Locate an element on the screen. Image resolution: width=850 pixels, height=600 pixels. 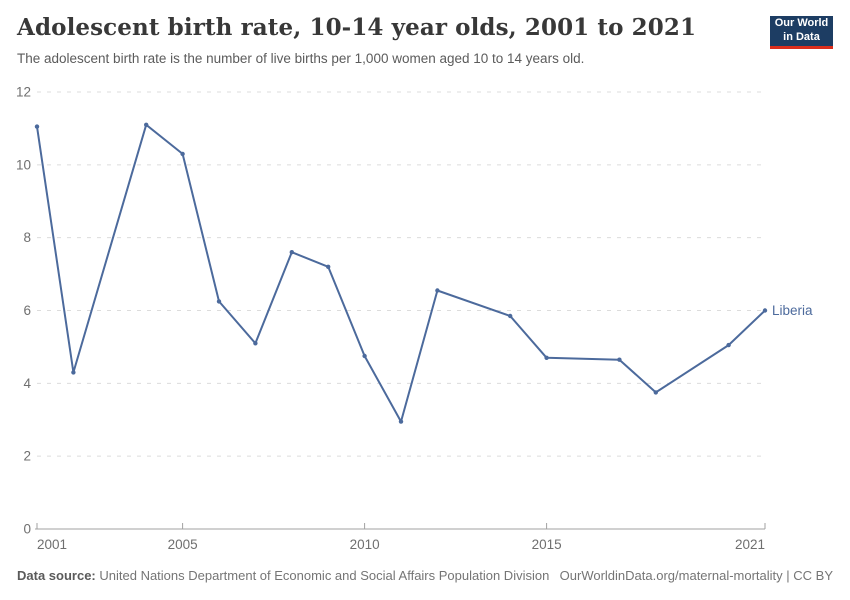
data-point-2018 is located at coordinates (655, 392).